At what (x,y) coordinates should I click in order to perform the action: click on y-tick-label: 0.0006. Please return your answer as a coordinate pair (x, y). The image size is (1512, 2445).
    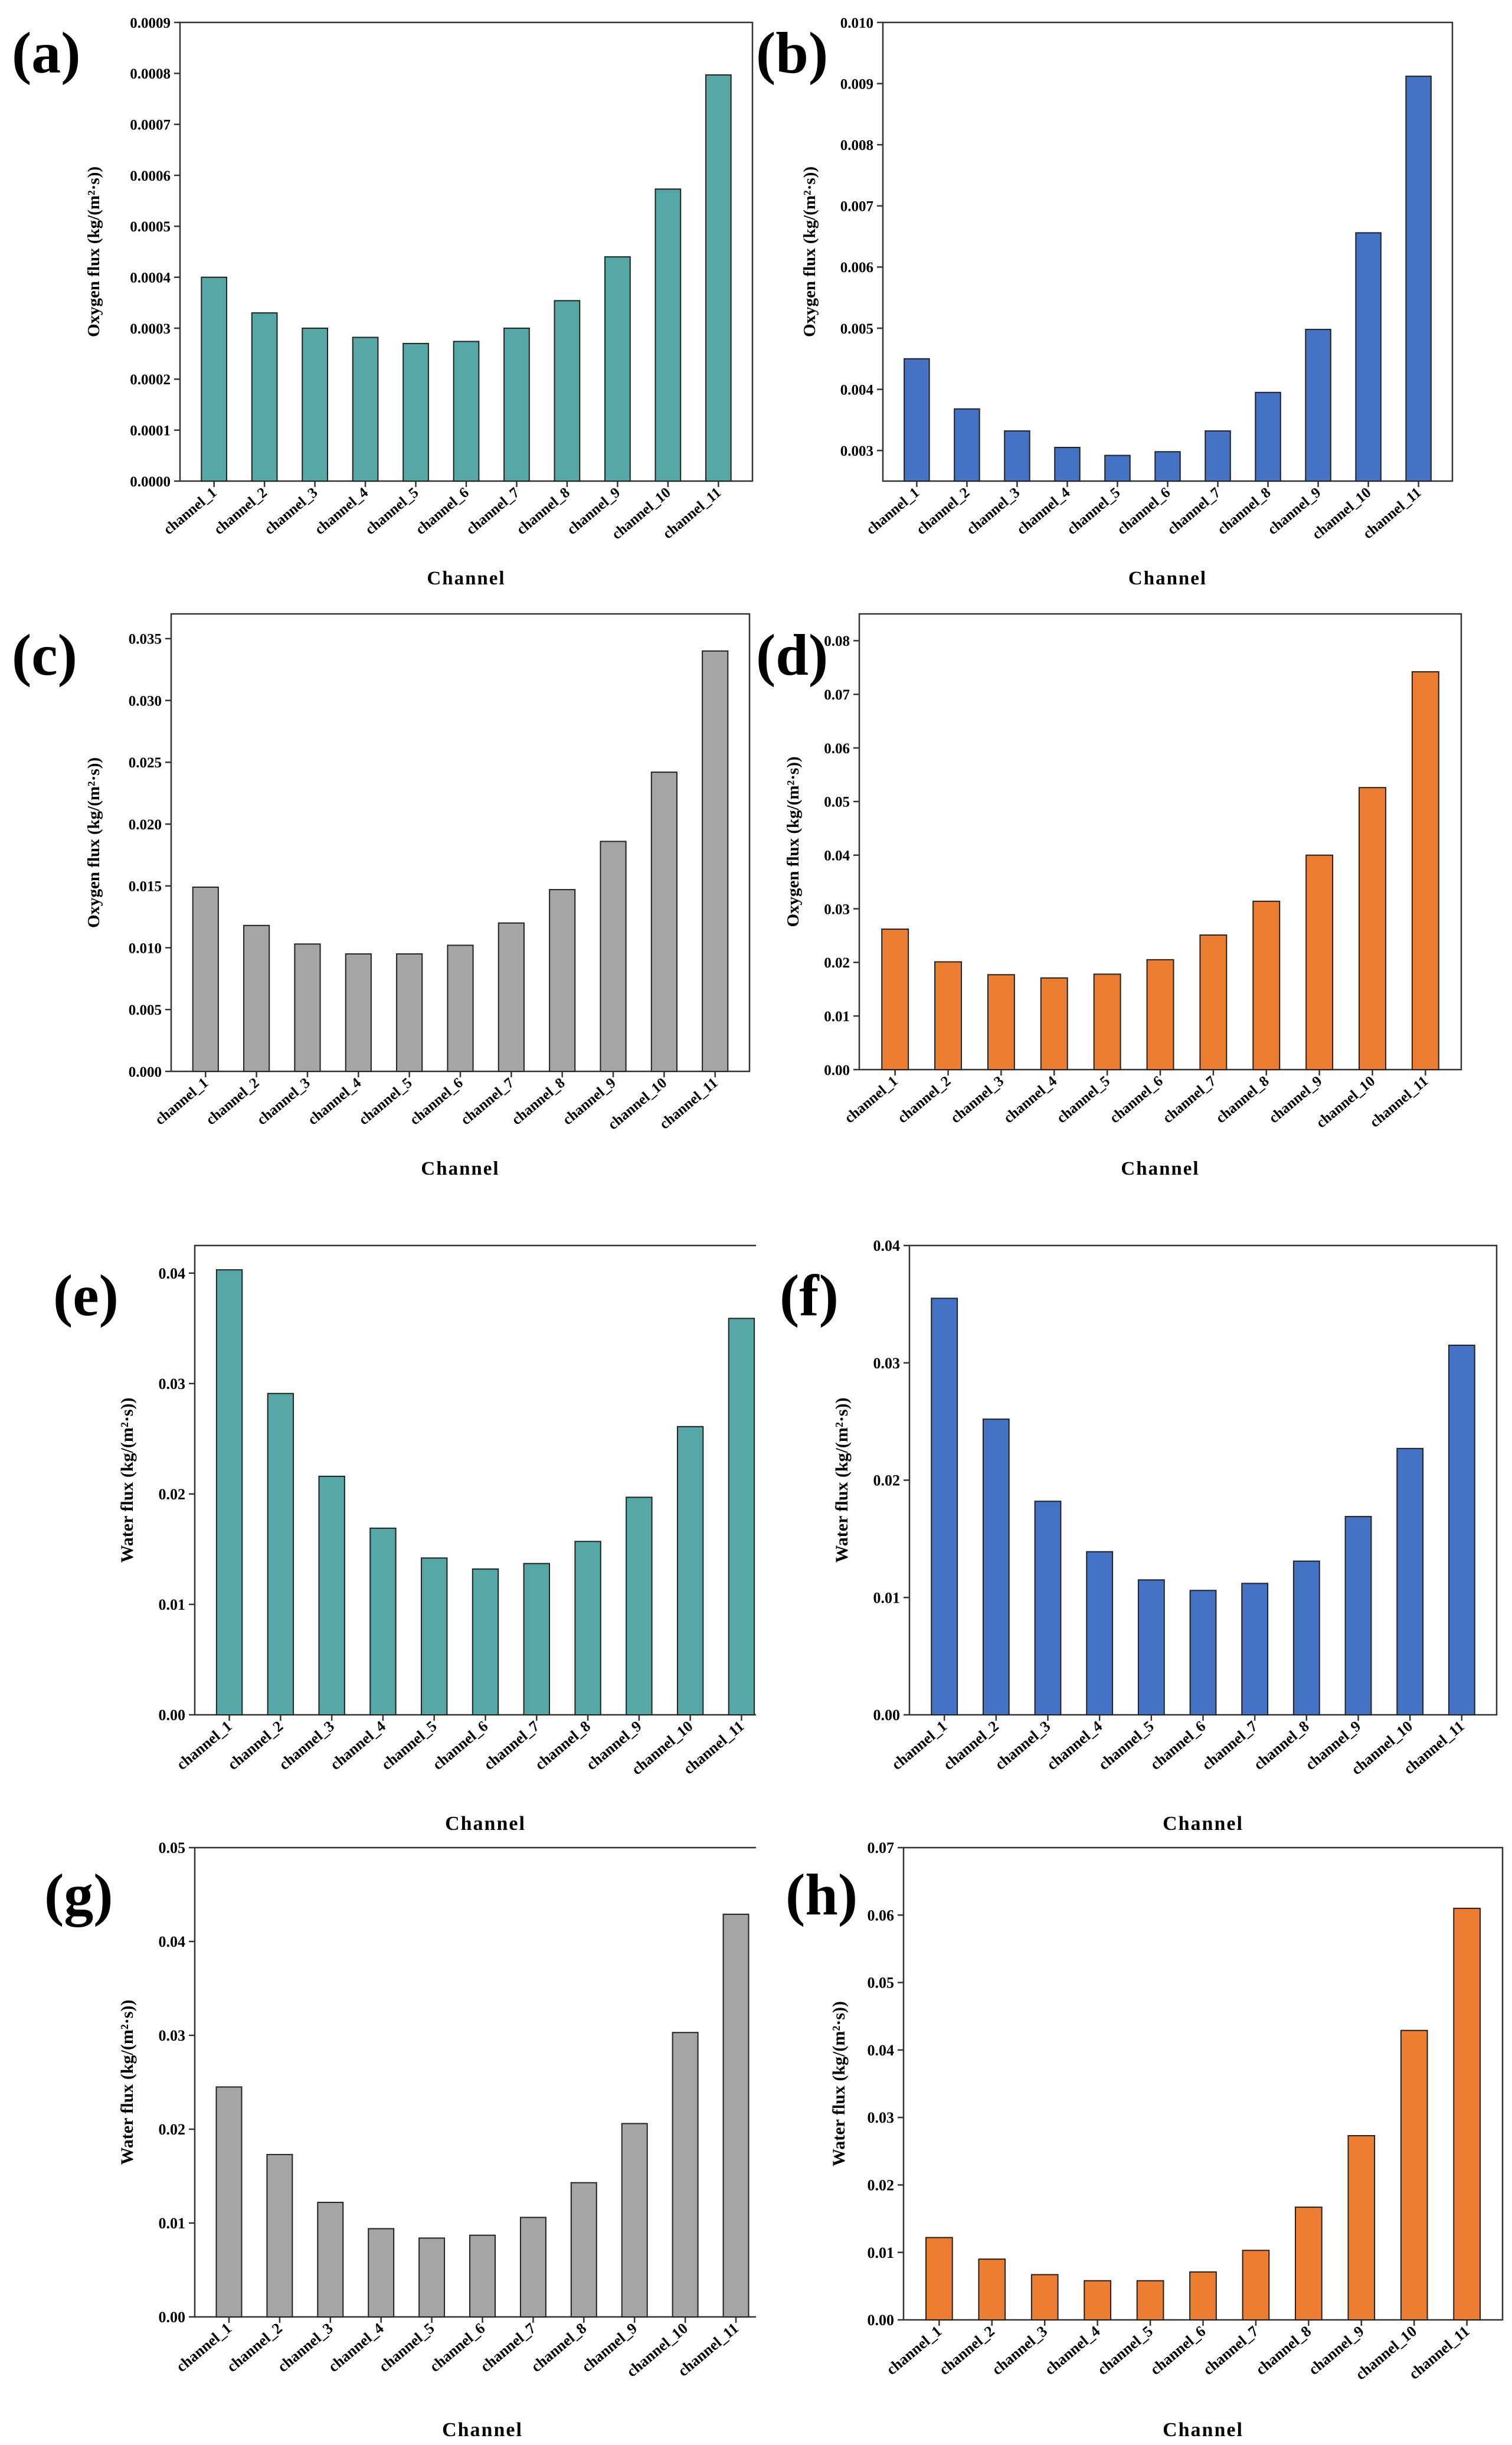
    Looking at the image, I should click on (150, 176).